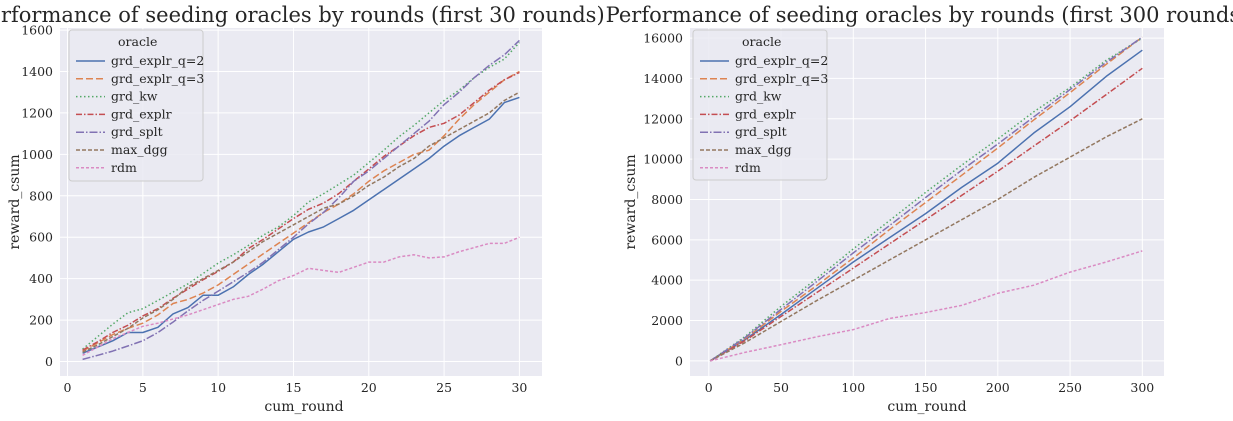  What do you see at coordinates (667, 239) in the screenshot?
I see `right-y-tick-label: 6000` at bounding box center [667, 239].